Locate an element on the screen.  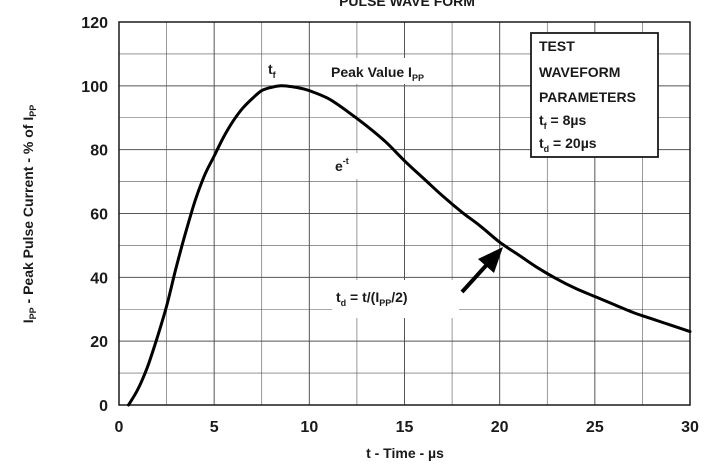
x-tick-label: 30 is located at coordinates (690, 427).